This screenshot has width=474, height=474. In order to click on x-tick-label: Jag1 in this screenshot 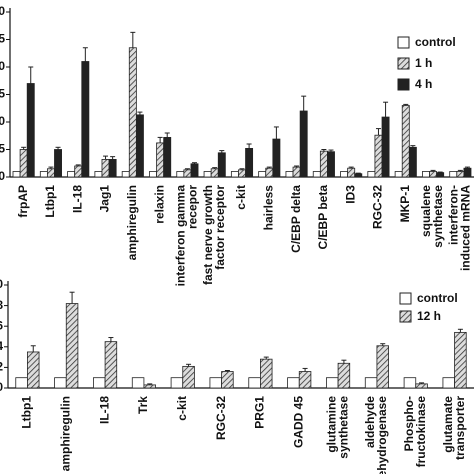, I will do `click(105, 199)`.